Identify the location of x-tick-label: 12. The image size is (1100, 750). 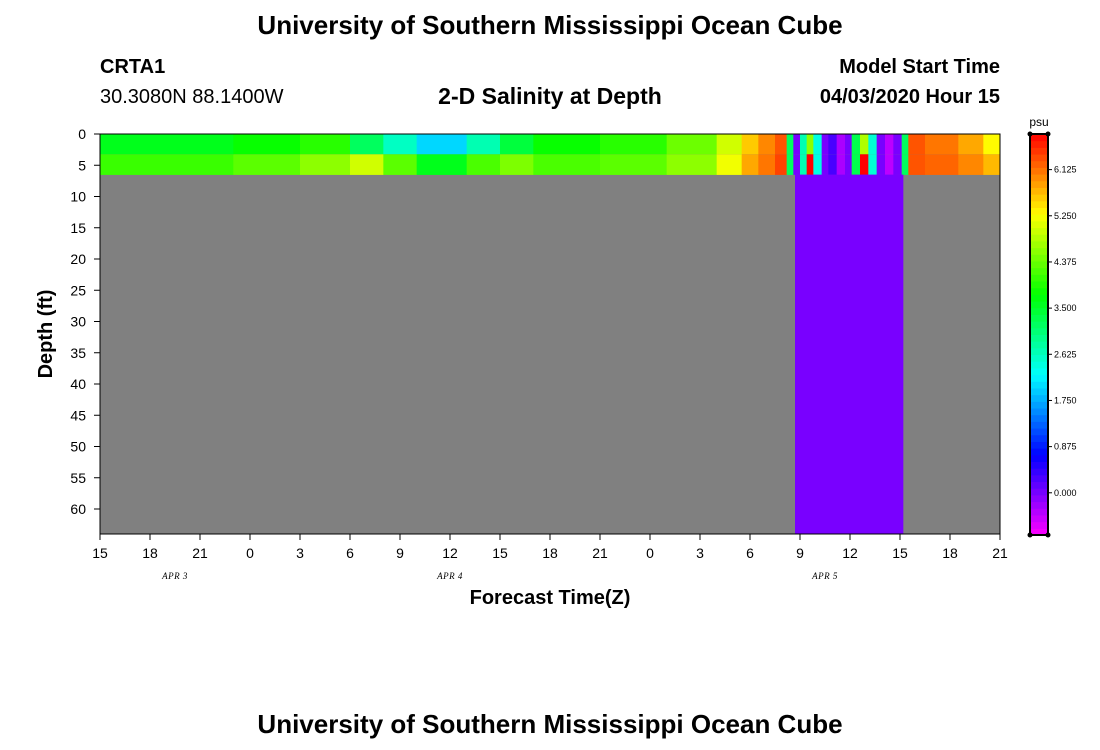
(450, 553).